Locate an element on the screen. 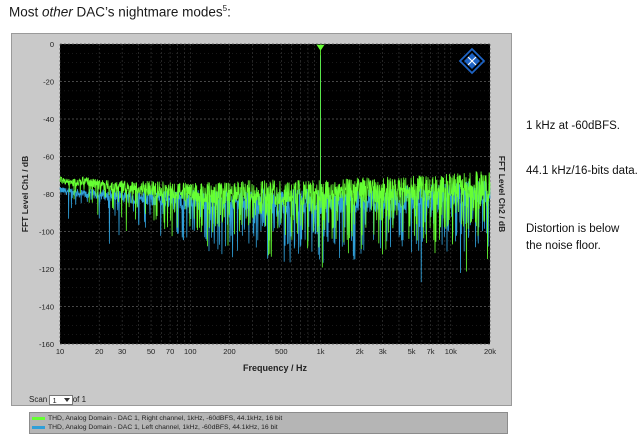 This screenshot has width=640, height=434. x-tick-label: 2k is located at coordinates (360, 351).